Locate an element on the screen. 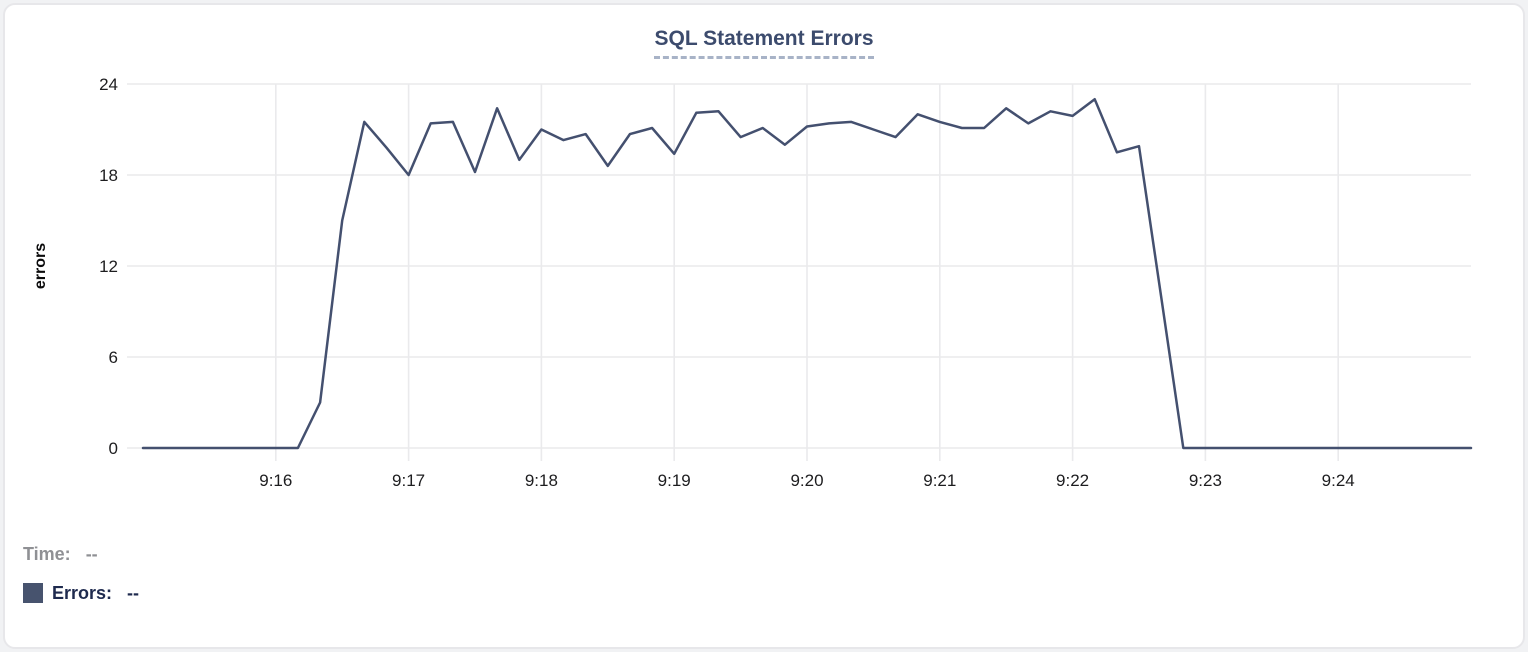  x-axis-tick-label: 9:17 is located at coordinates (408, 480).